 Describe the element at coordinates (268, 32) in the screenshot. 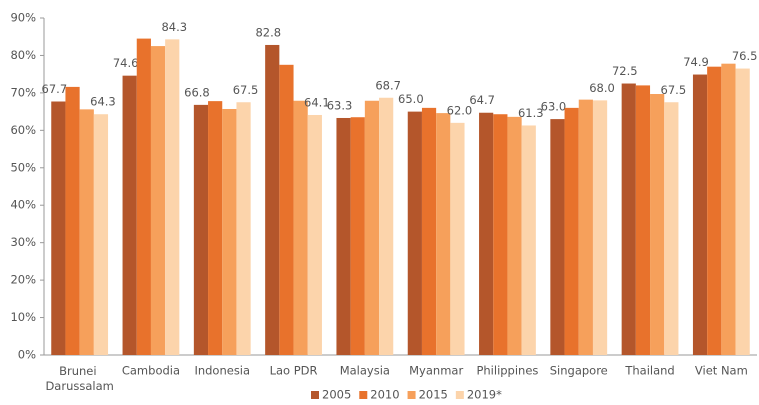

I see `data-label: 82.8` at that location.